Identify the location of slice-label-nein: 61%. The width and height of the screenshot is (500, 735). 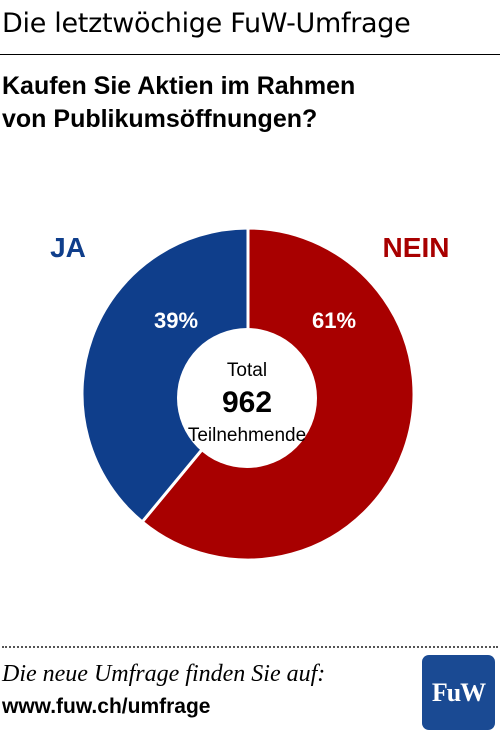
(334, 320).